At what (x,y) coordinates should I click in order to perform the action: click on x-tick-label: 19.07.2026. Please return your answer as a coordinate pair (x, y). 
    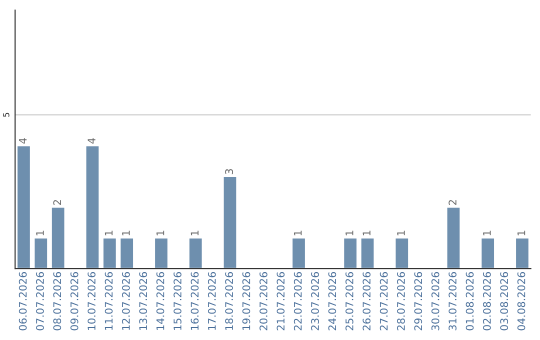
    Looking at the image, I should click on (246, 301).